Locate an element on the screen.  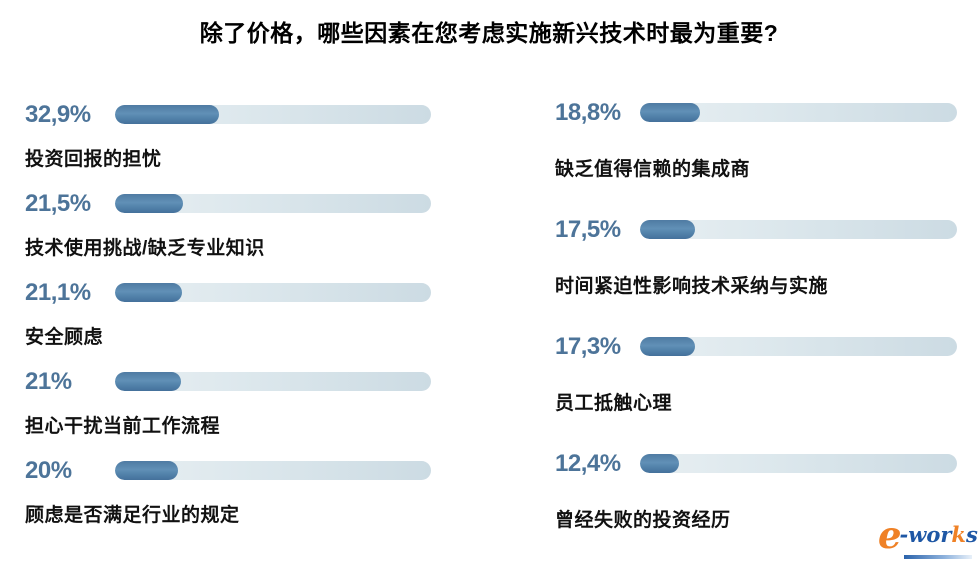
eworks-logo-k: k is located at coordinates (958, 534).